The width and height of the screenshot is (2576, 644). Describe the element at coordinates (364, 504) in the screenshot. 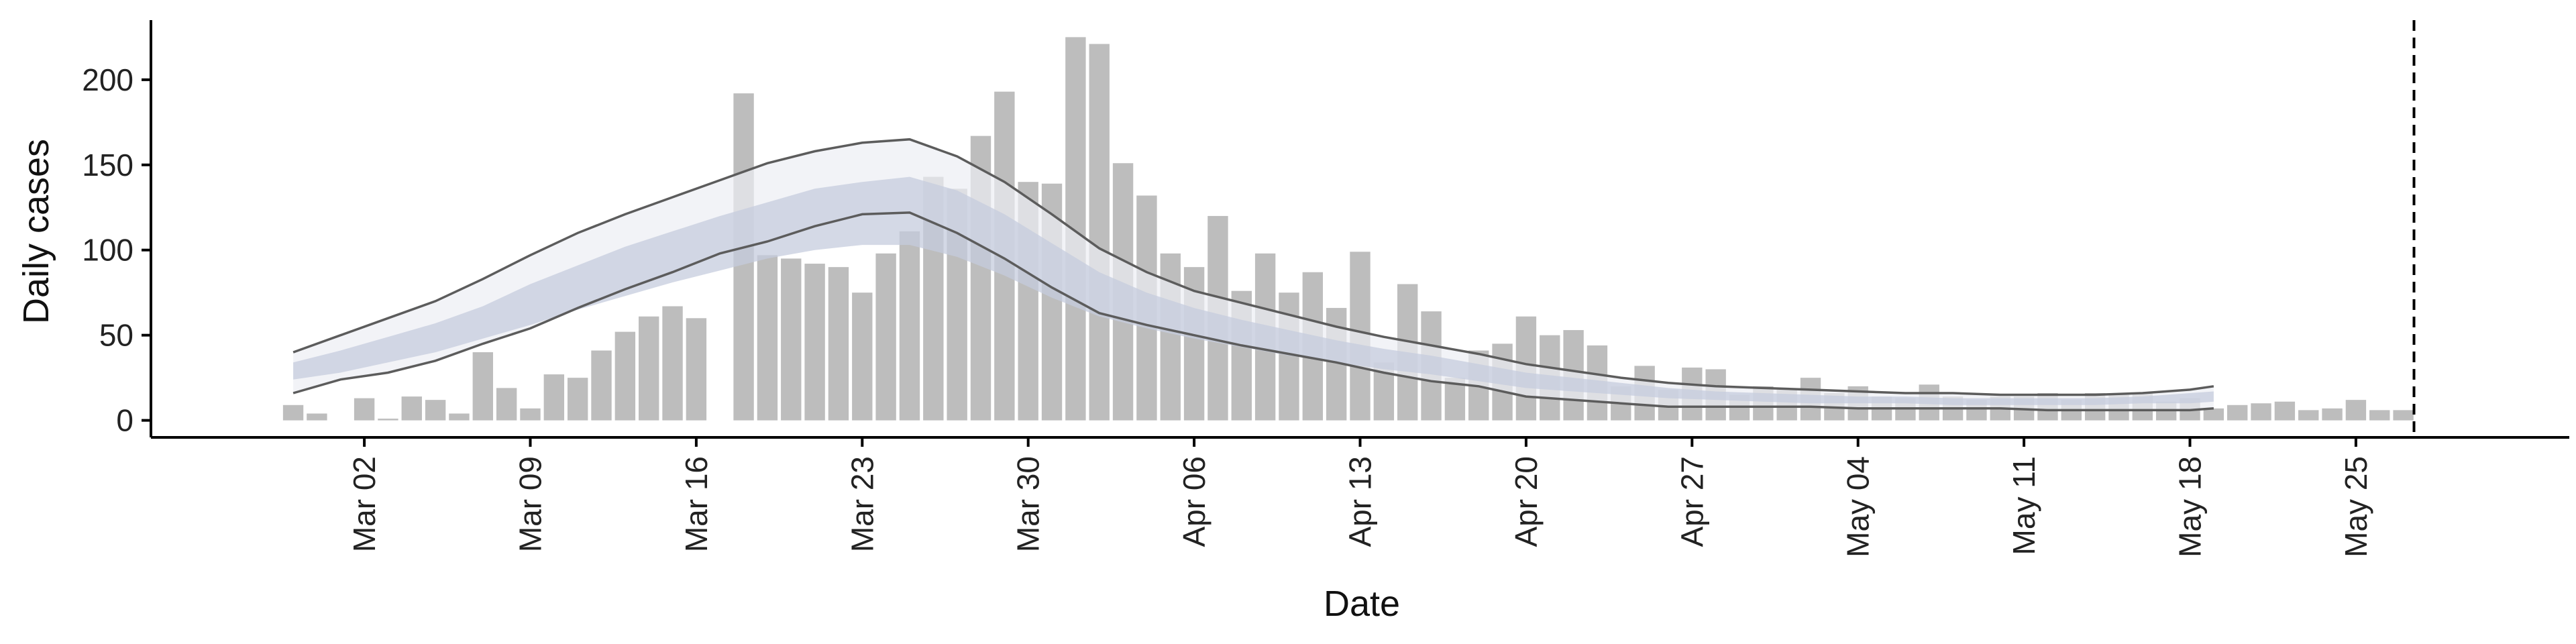

I see `x-tick-label: Mar 02` at that location.